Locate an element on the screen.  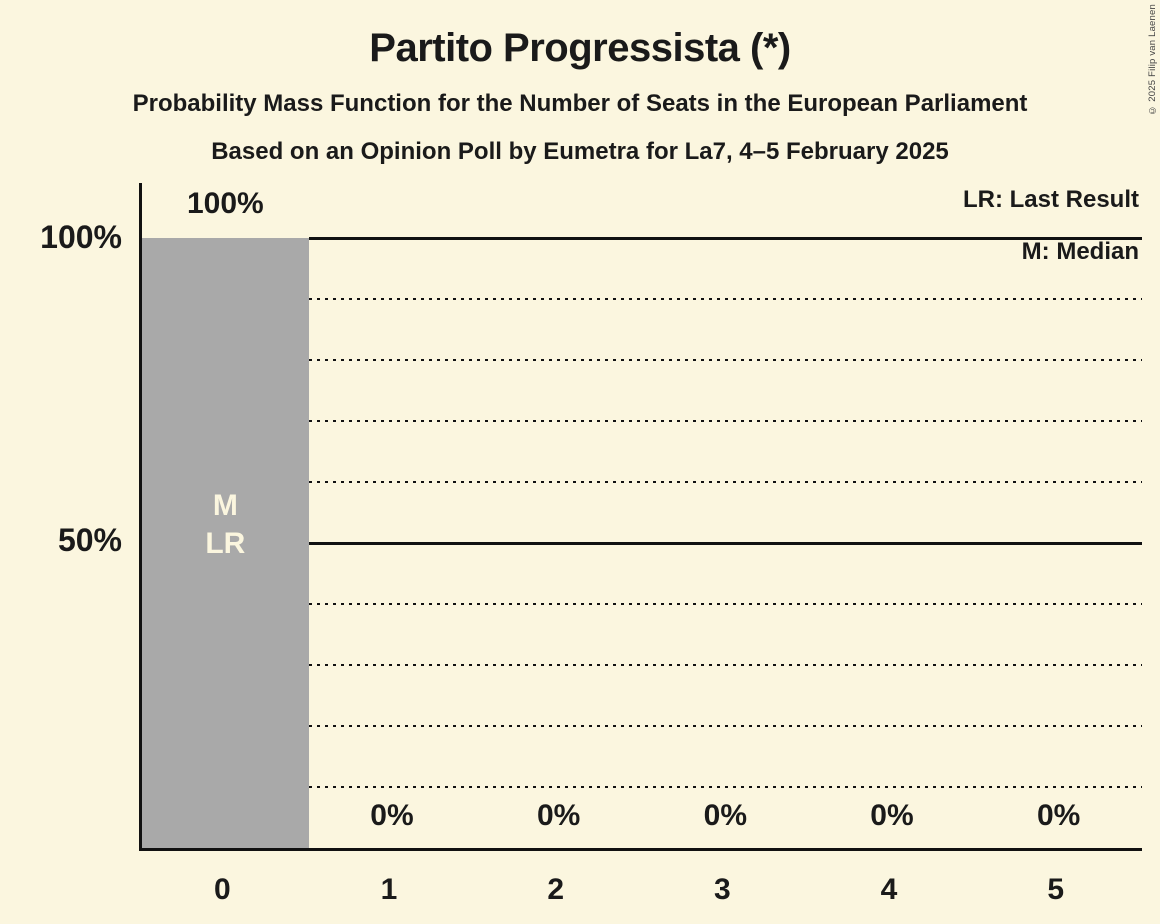
bar-value-label-seat-4: 0% is located at coordinates (892, 815).